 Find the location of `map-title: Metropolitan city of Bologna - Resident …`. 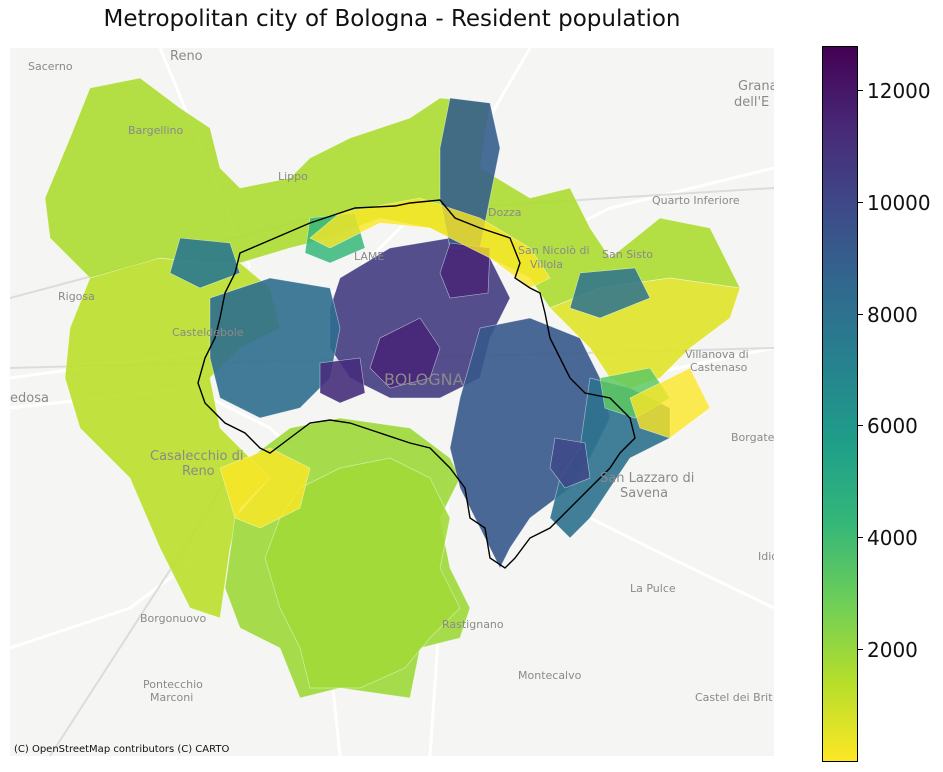

map-title: Metropolitan city of Bologna - Resident … is located at coordinates (392, 19).